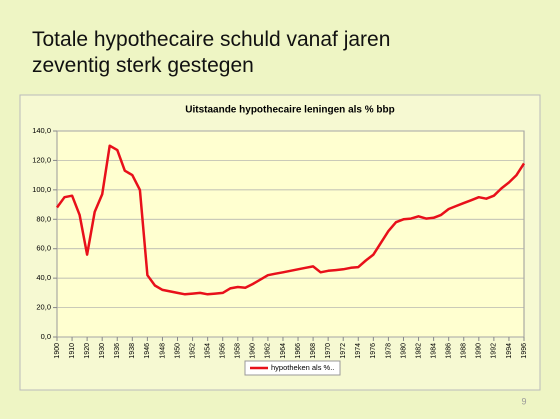 The height and width of the screenshot is (419, 560). What do you see at coordinates (298, 351) in the screenshot?
I see `x-tick-label: 1966` at bounding box center [298, 351].